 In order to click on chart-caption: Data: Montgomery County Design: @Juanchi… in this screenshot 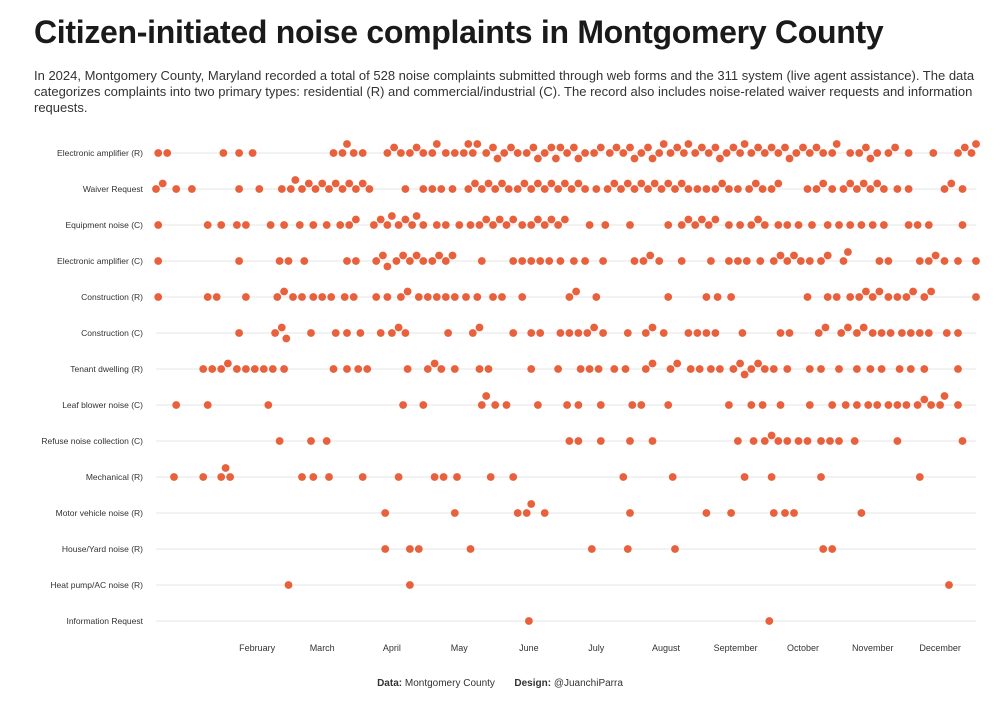, I will do `click(500, 683)`.